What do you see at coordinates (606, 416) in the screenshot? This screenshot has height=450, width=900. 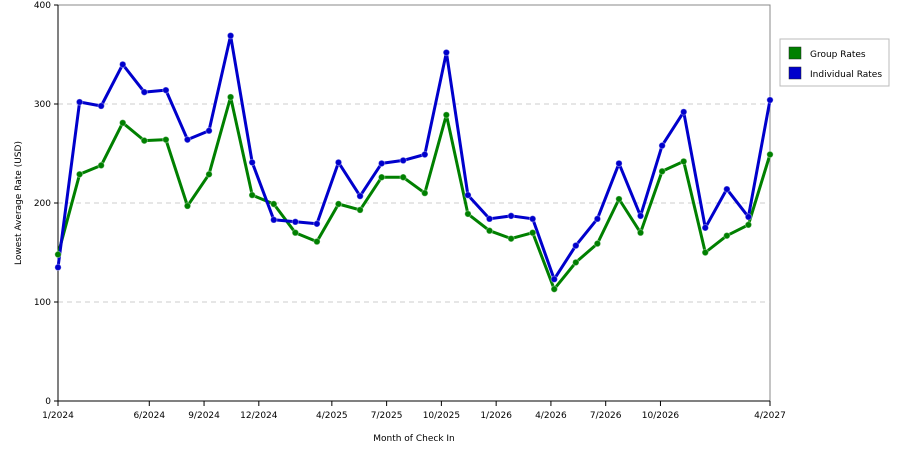 I see `x-tick-label: 7/2026` at bounding box center [606, 416].